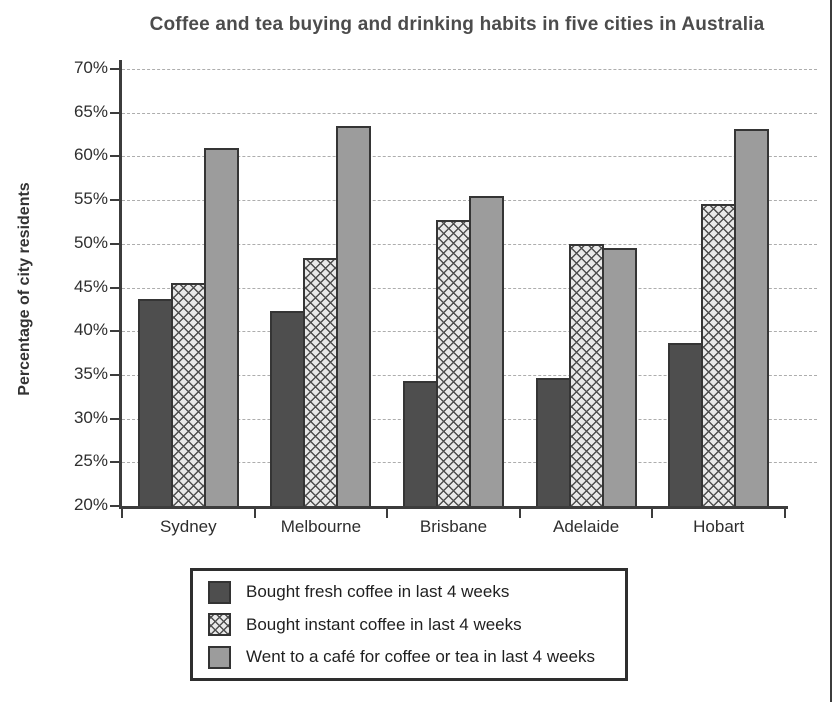 This screenshot has width=832, height=702. I want to click on bar-sydney-series1, so click(155, 402).